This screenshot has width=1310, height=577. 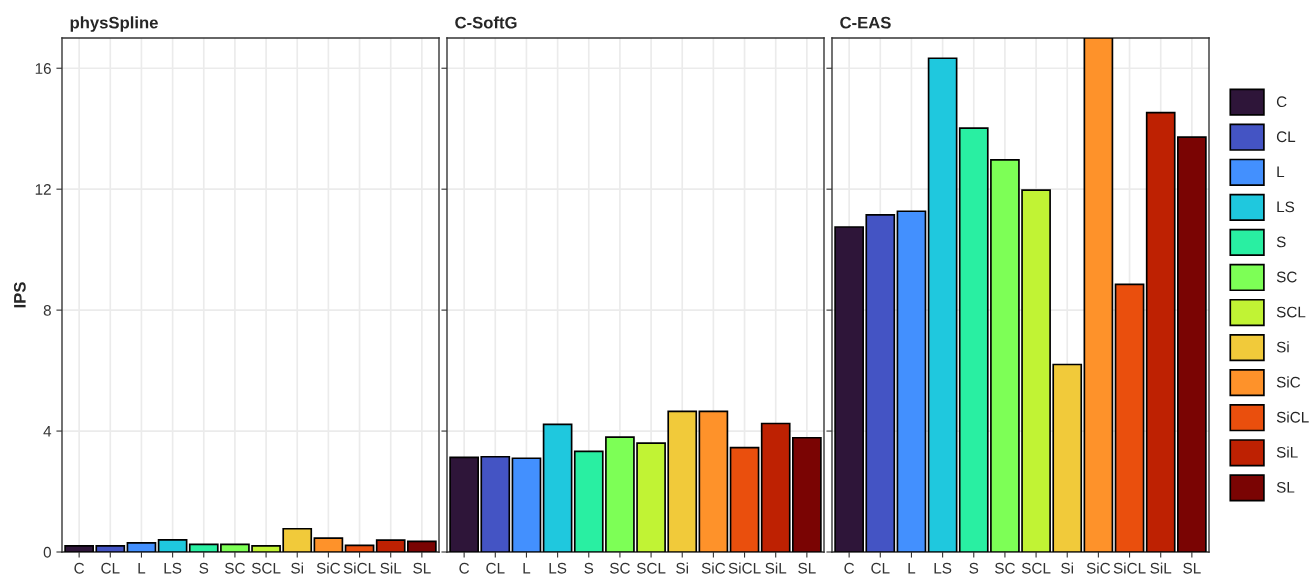 What do you see at coordinates (43, 189) in the screenshot?
I see `y-tick-label: 12` at bounding box center [43, 189].